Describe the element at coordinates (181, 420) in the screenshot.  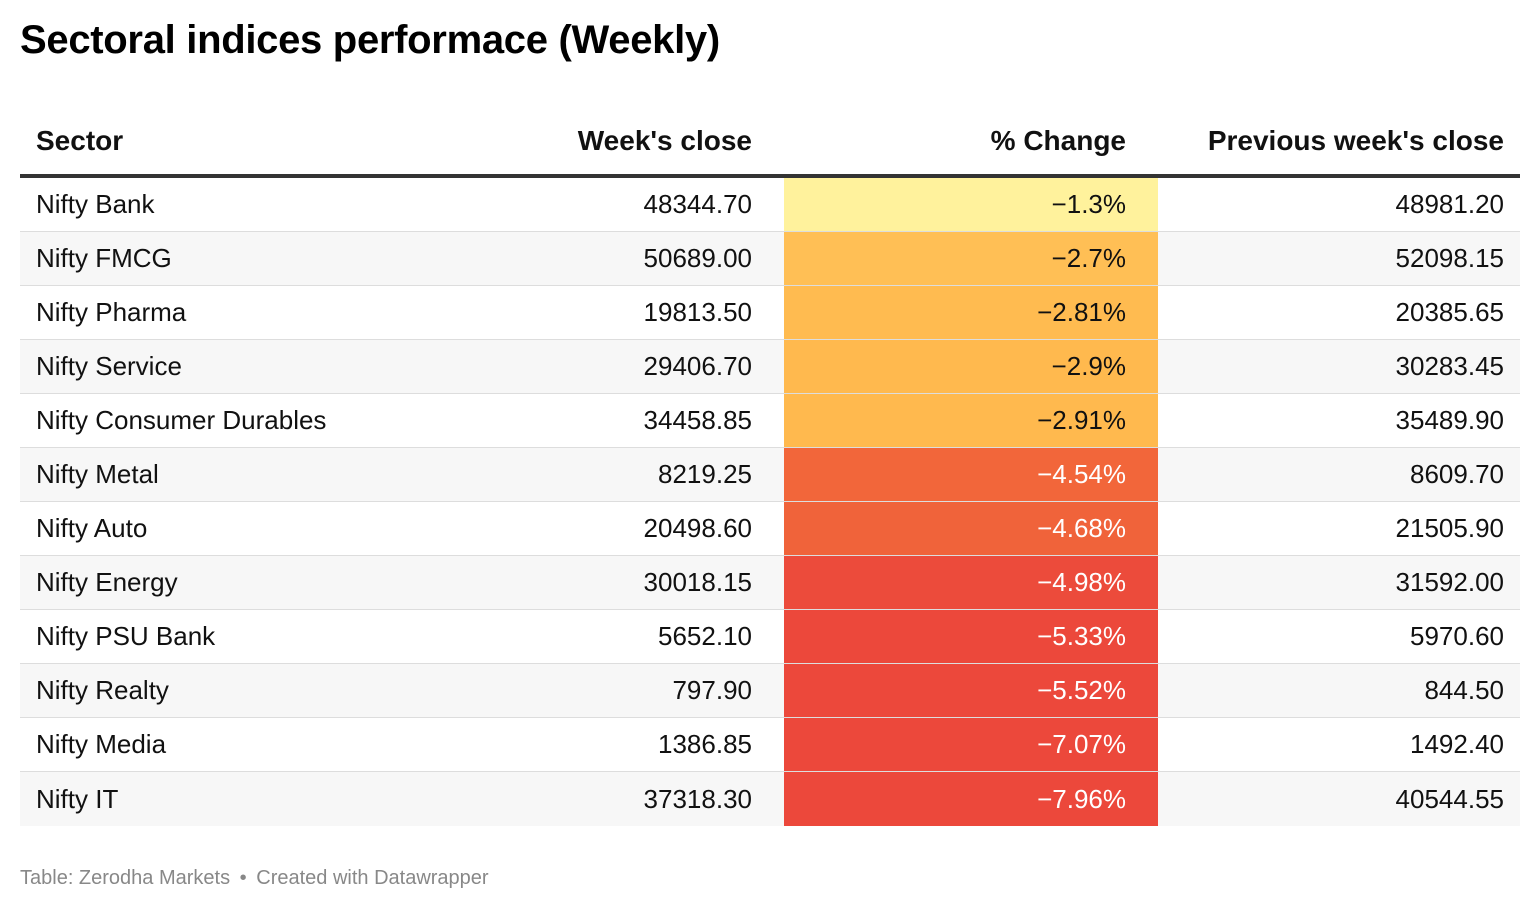
I see `sector-cell: Nifty Consumer Durables` at that location.